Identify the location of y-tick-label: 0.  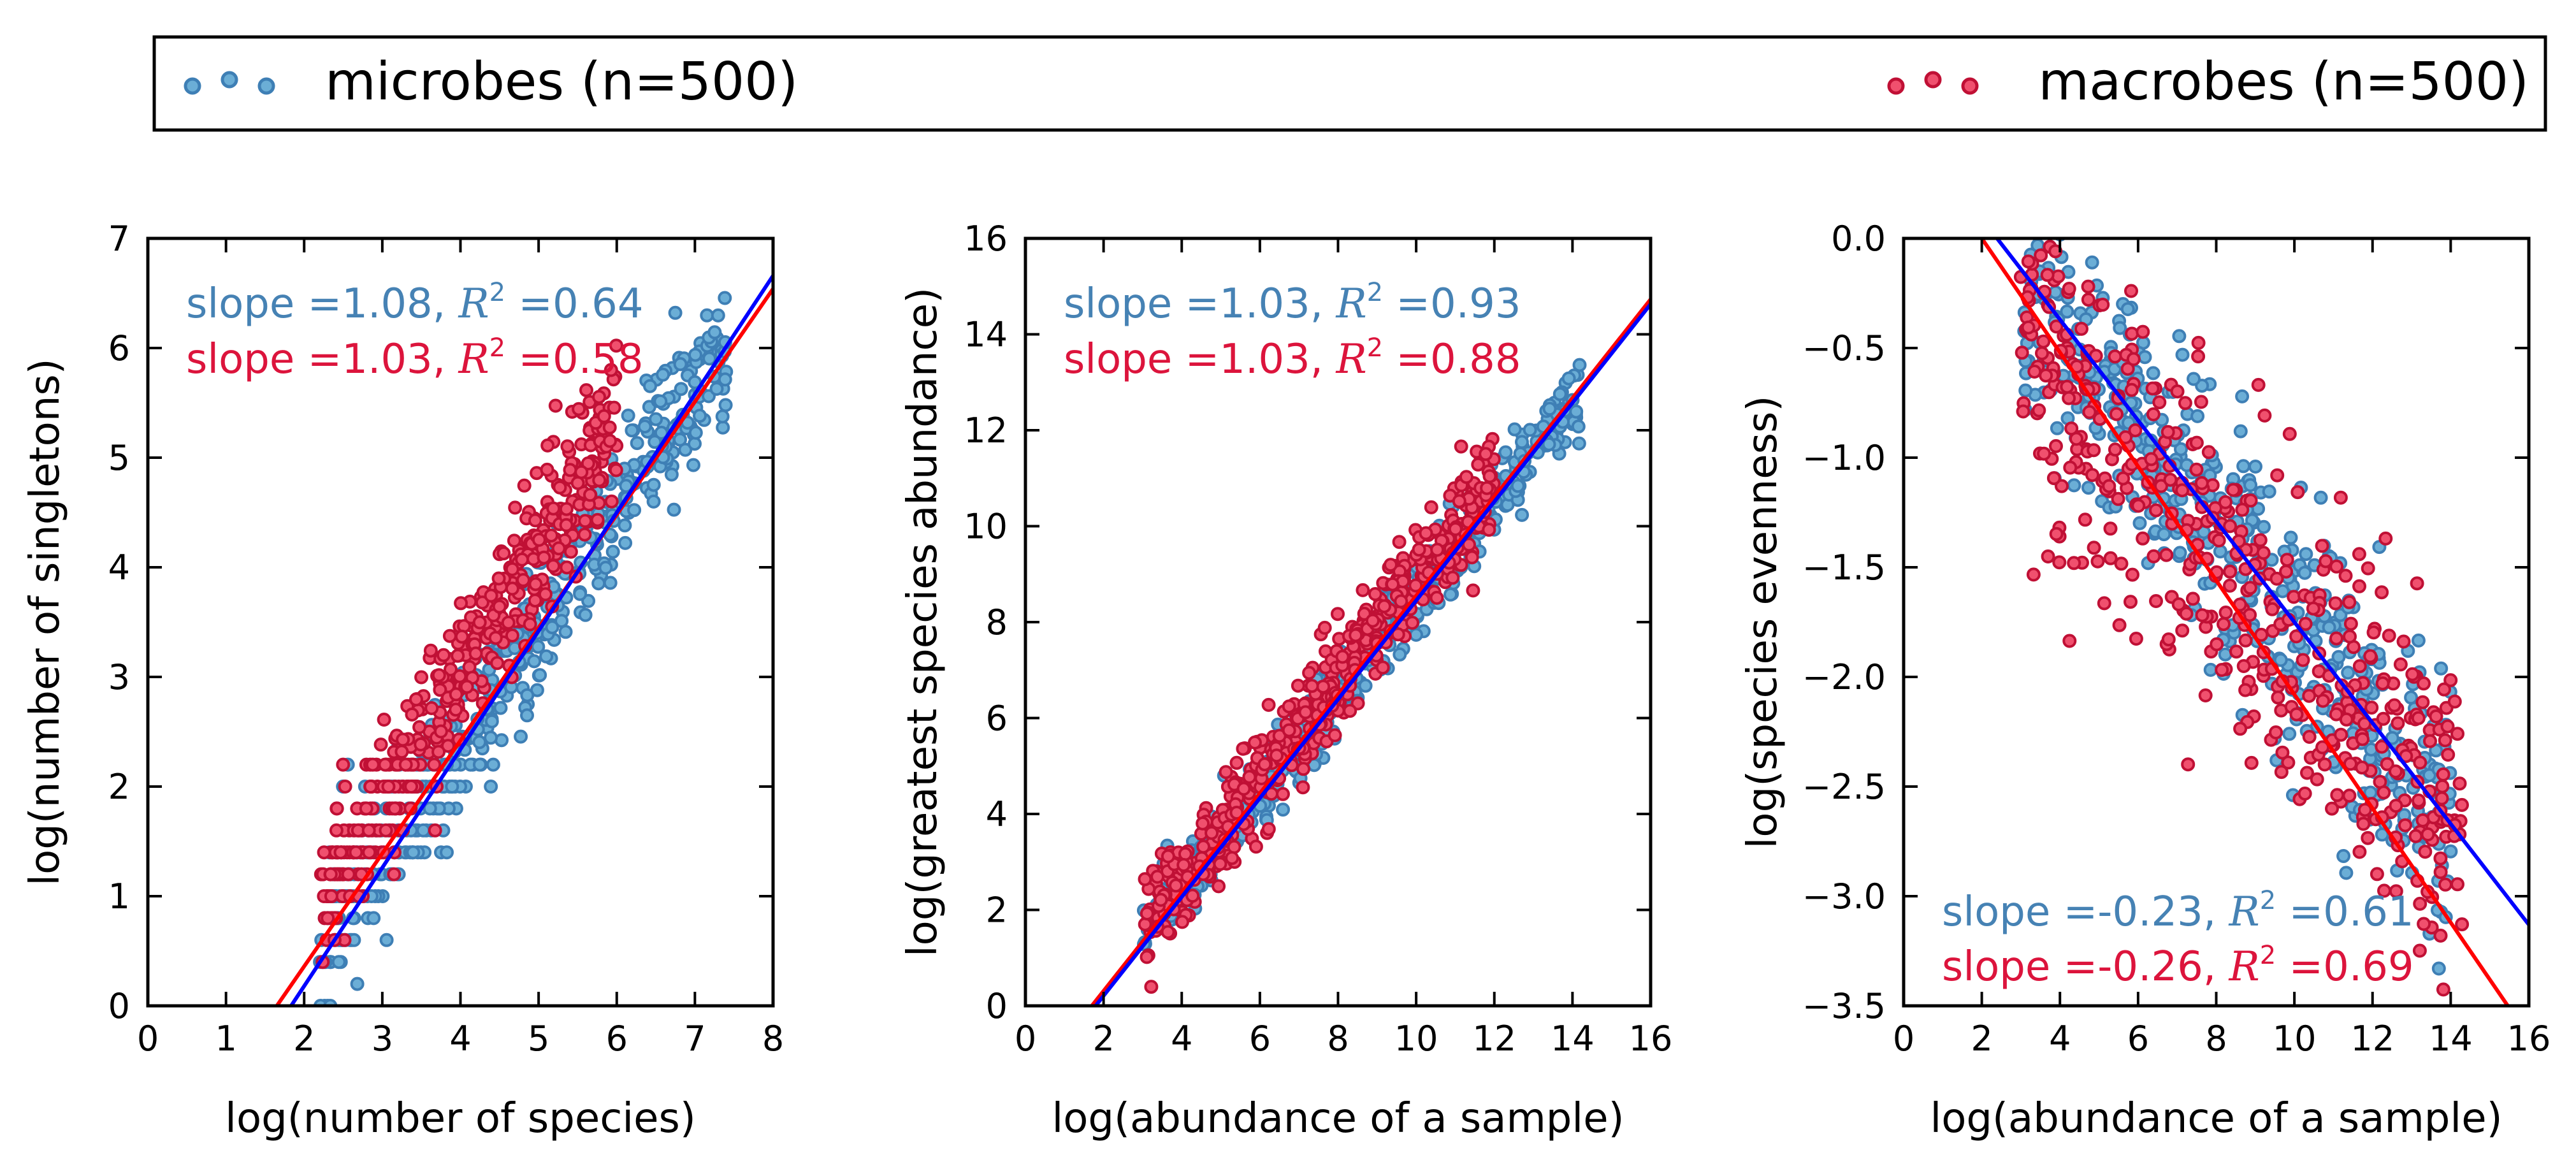
(119, 1006).